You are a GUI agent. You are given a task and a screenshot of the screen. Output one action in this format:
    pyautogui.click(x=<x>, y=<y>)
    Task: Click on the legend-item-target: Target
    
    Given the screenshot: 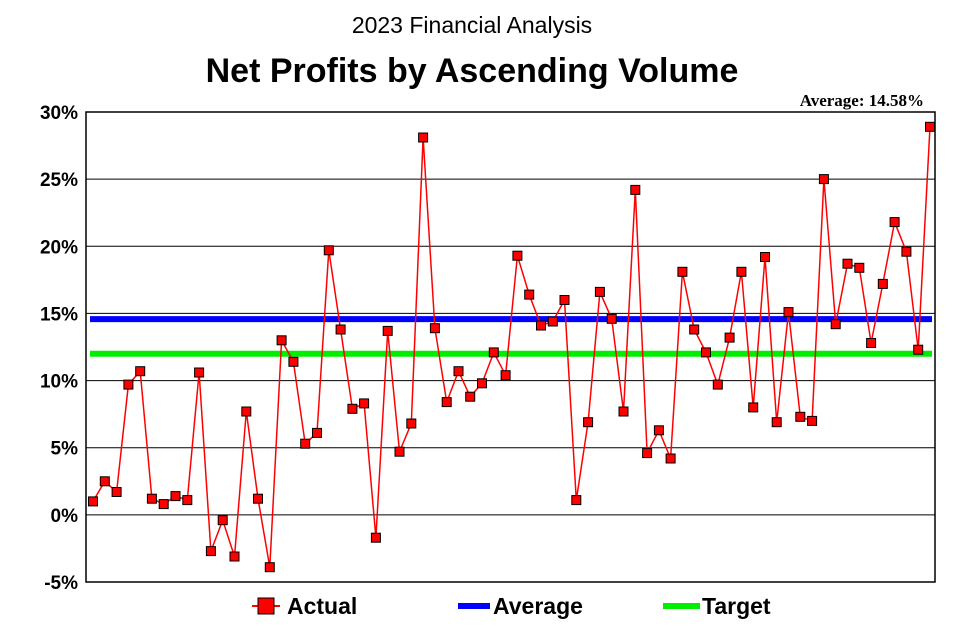 What is the action you would take?
    pyautogui.click(x=717, y=606)
    